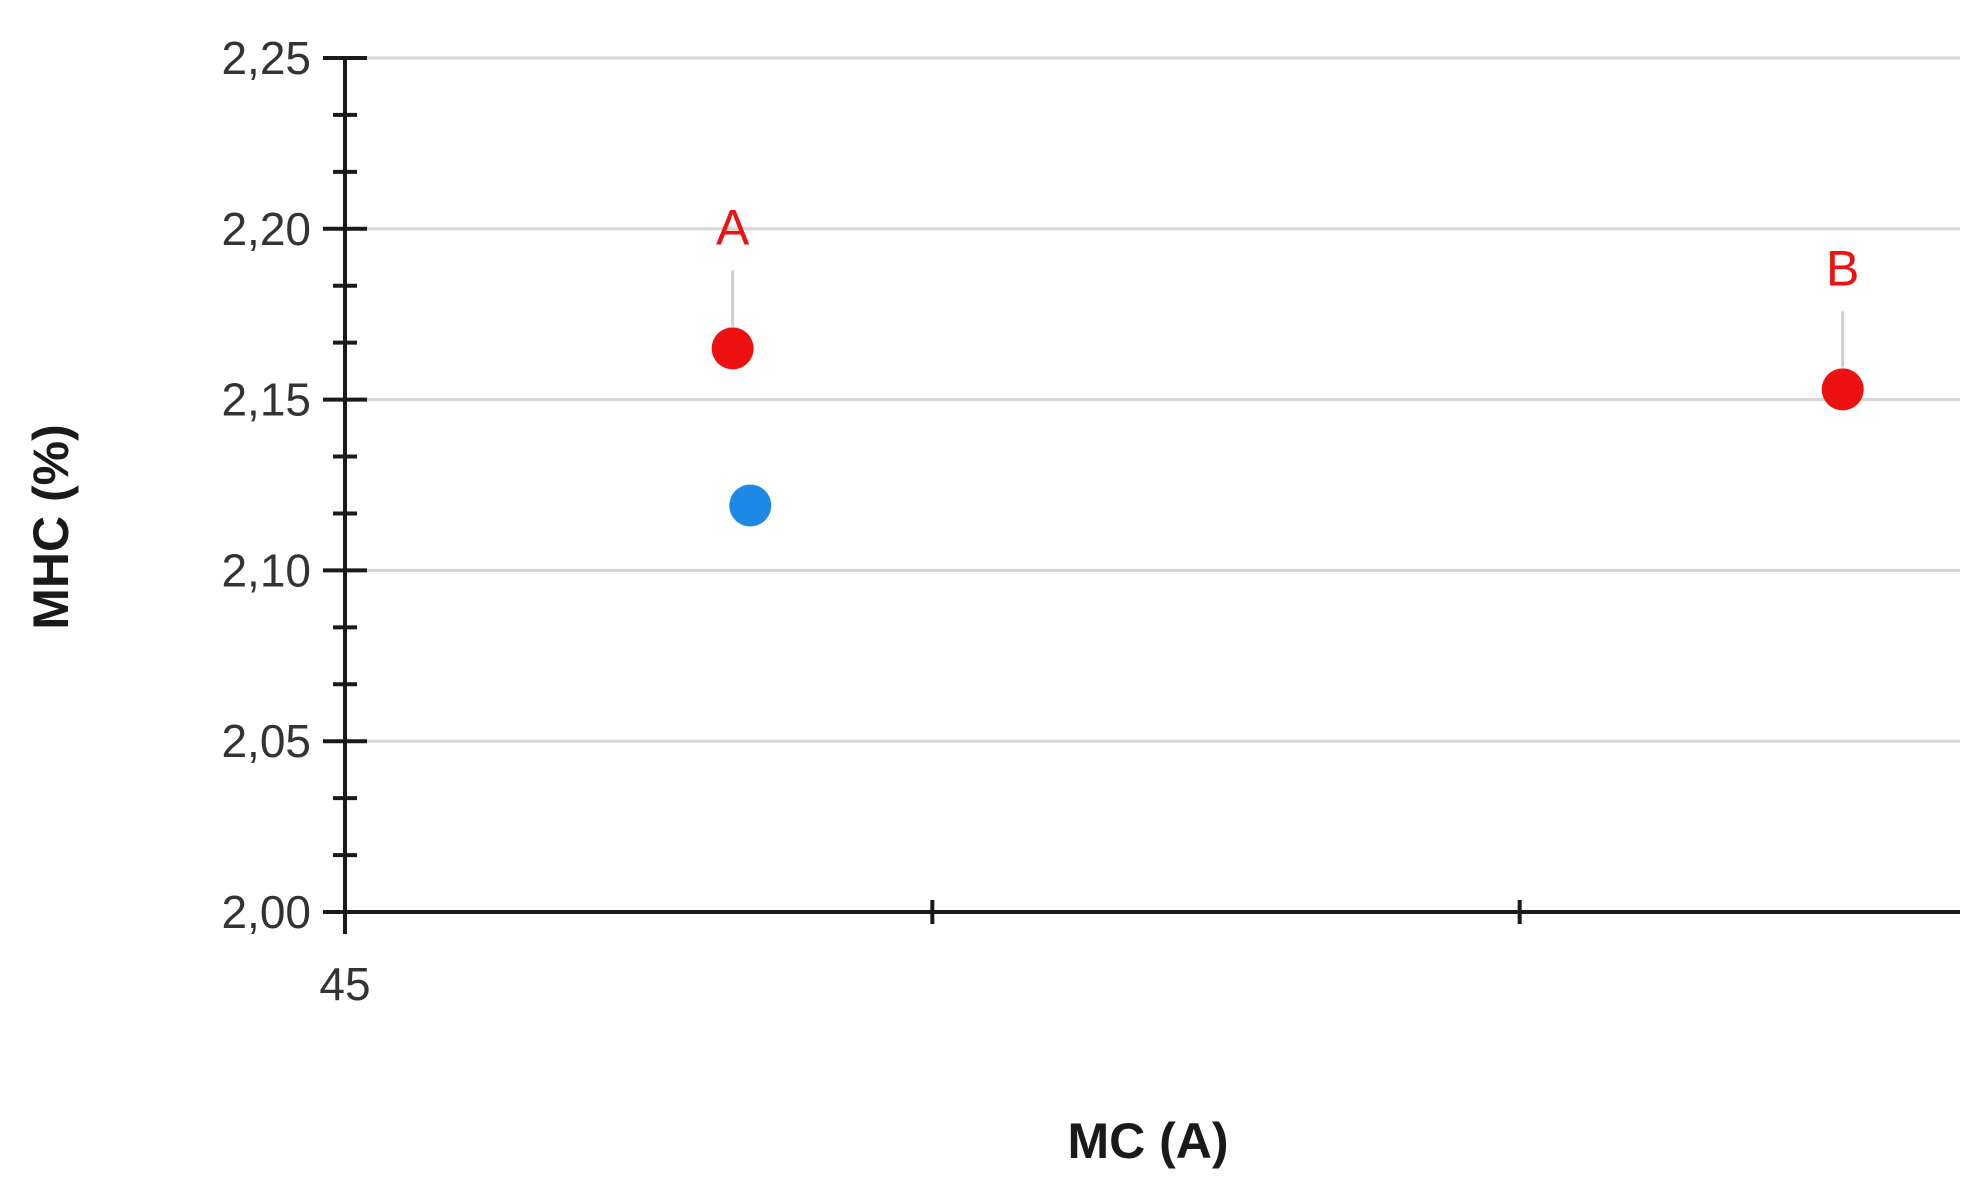 Image resolution: width=1978 pixels, height=1192 pixels. I want to click on data-points, so click(1287, 427).